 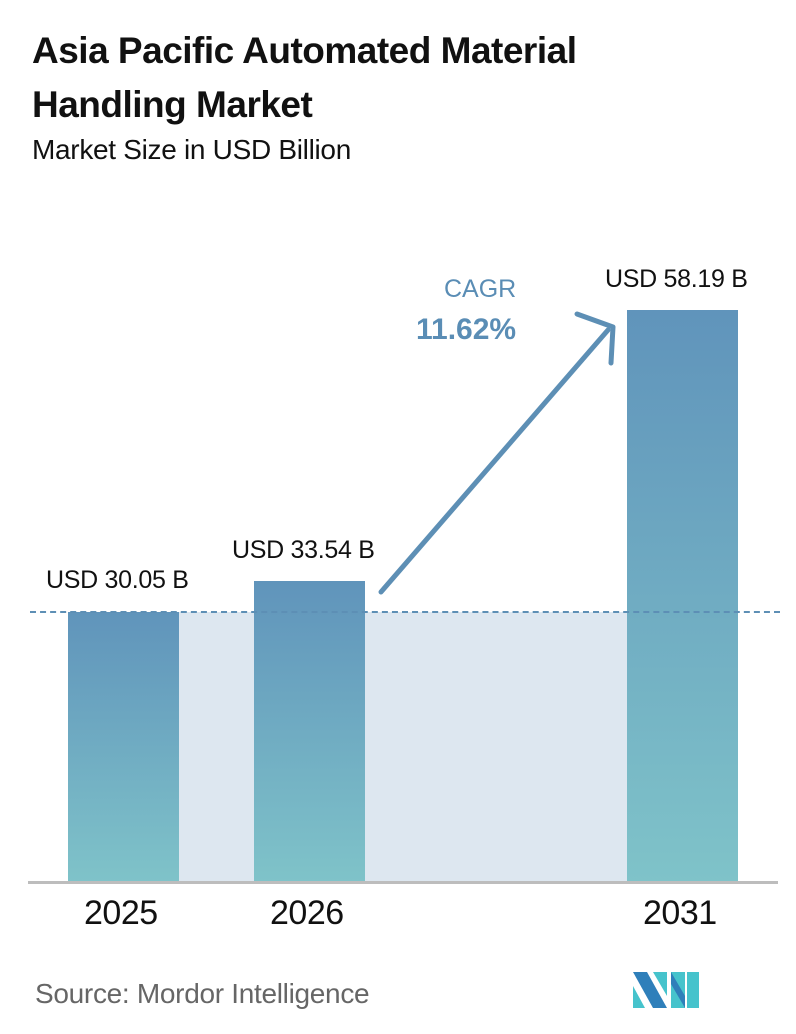 What do you see at coordinates (191, 149) in the screenshot?
I see `chart-subtitle: Market Size in USD Billion` at bounding box center [191, 149].